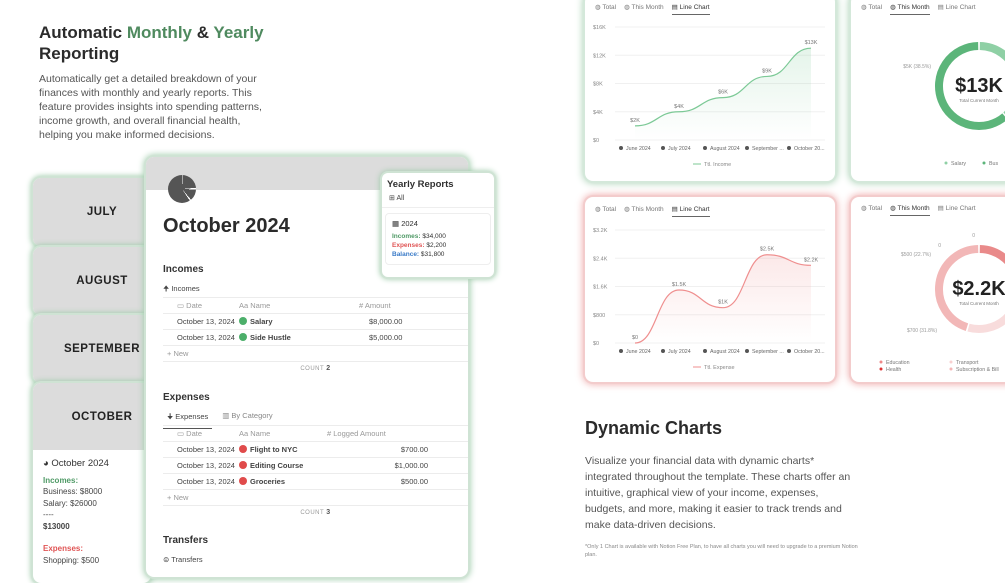 The image size is (1005, 583). Describe the element at coordinates (315, 465) in the screenshot. I see `table-row: October 13, 2024 Editing Course $1,000.00` at that location.